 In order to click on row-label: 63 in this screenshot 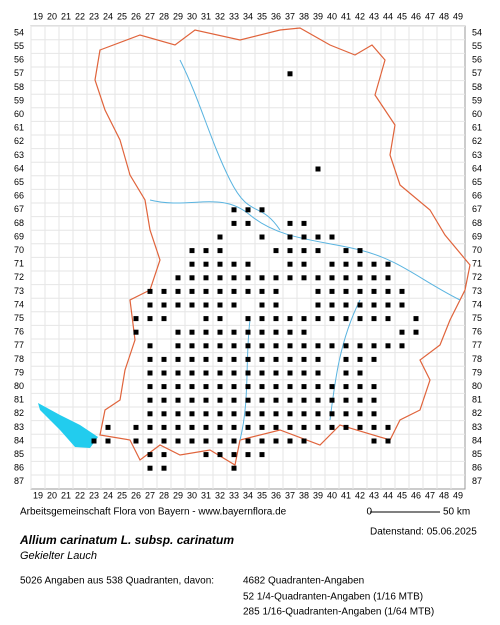, I will do `click(477, 155)`.